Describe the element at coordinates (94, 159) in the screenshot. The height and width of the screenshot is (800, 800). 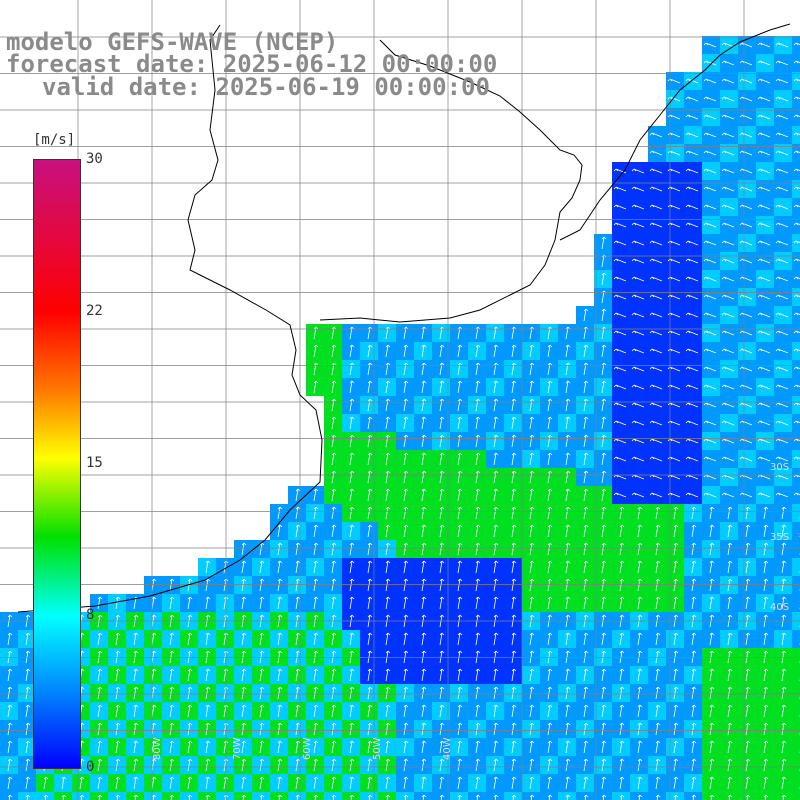
I see `tick-label: 30` at that location.